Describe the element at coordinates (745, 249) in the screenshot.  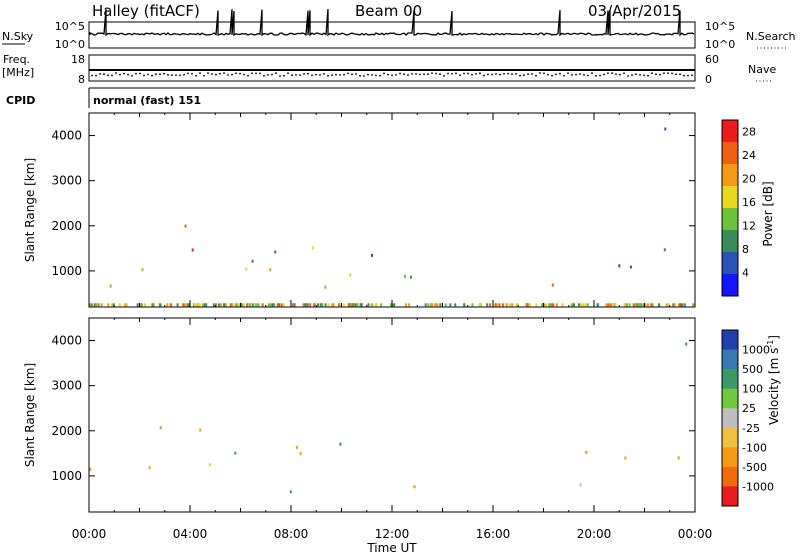
I see `colorbar-tick-label: 8` at that location.